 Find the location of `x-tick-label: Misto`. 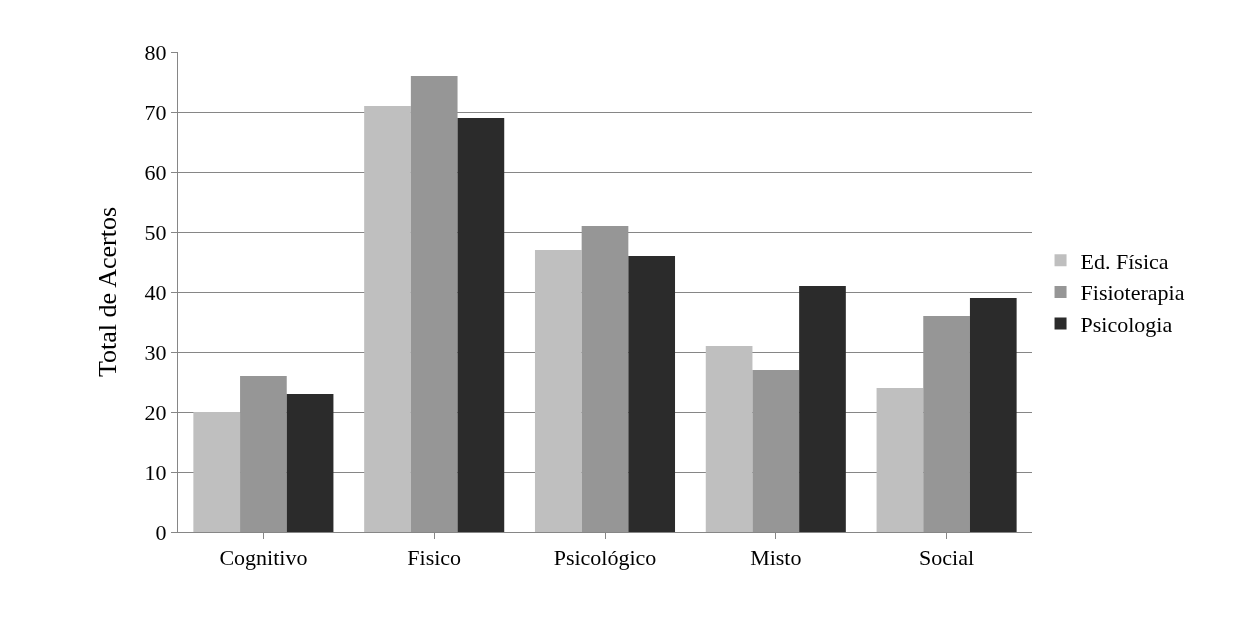

x-tick-label: Misto is located at coordinates (776, 558).